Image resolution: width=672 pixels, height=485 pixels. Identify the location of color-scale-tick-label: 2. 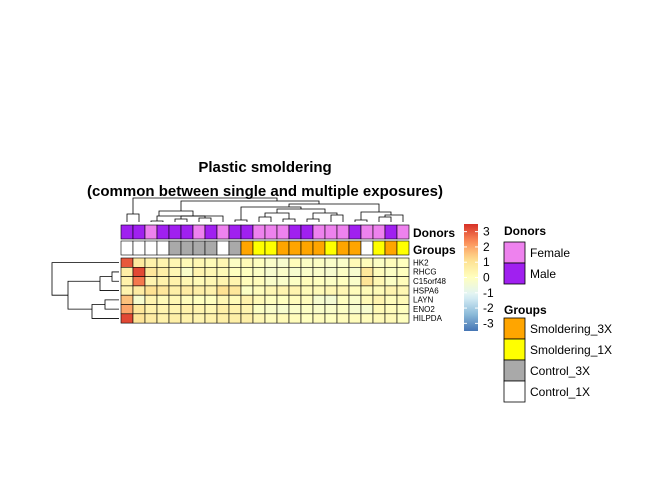
(486, 247).